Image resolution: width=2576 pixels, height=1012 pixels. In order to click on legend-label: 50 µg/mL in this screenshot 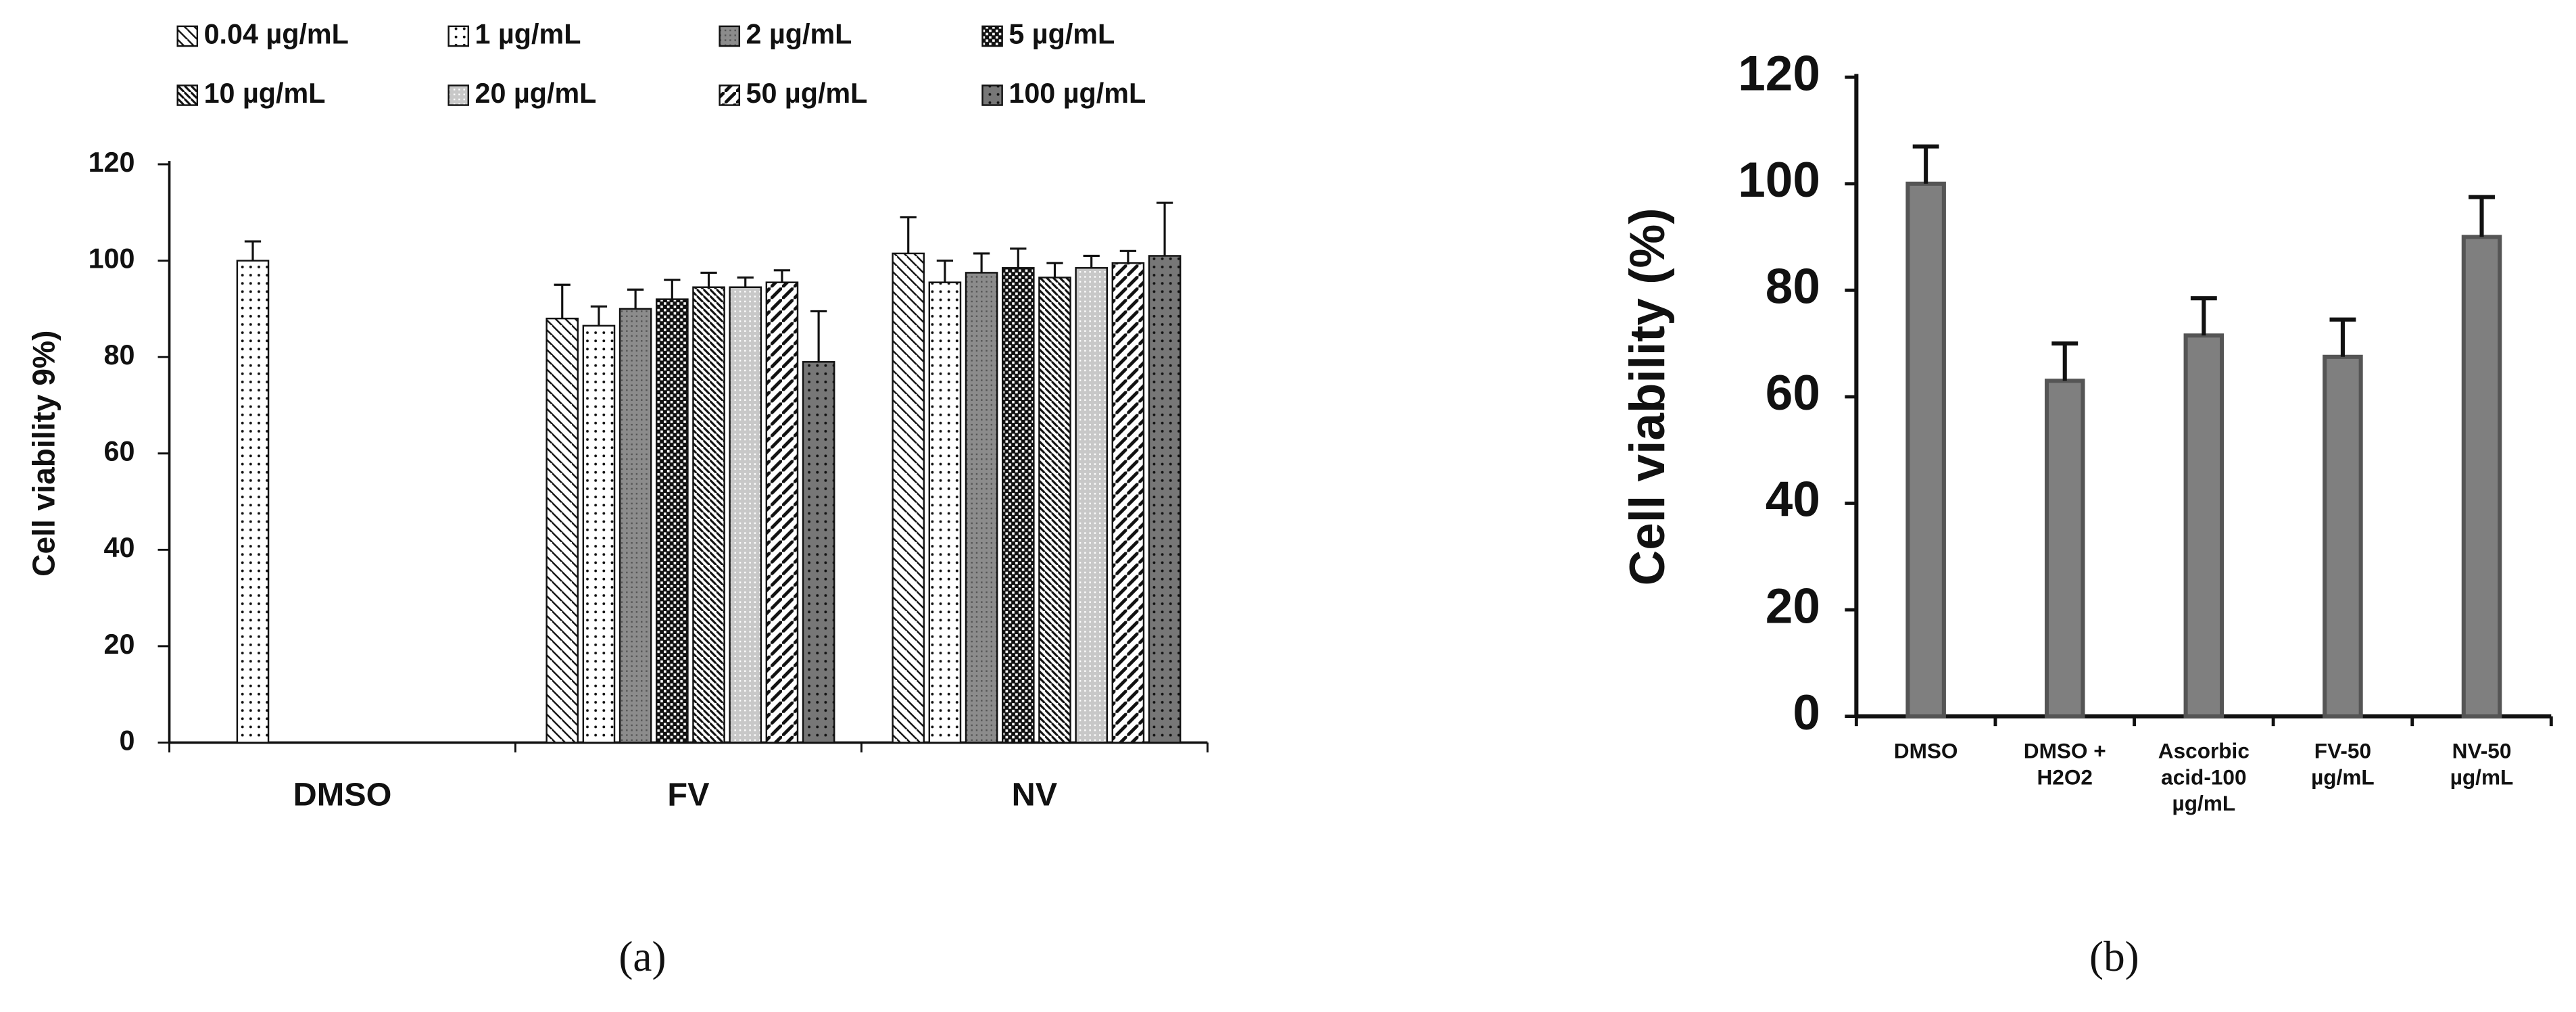, I will do `click(807, 94)`.